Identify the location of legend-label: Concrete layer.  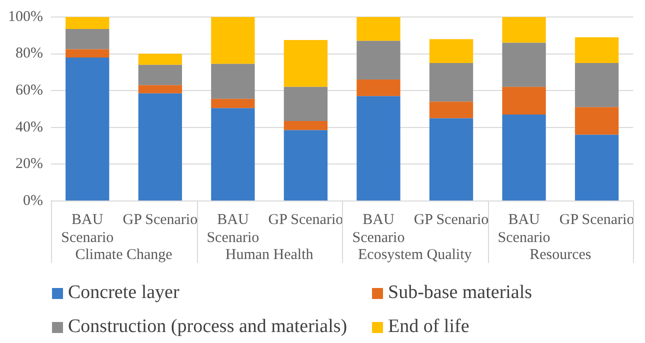
(124, 293).